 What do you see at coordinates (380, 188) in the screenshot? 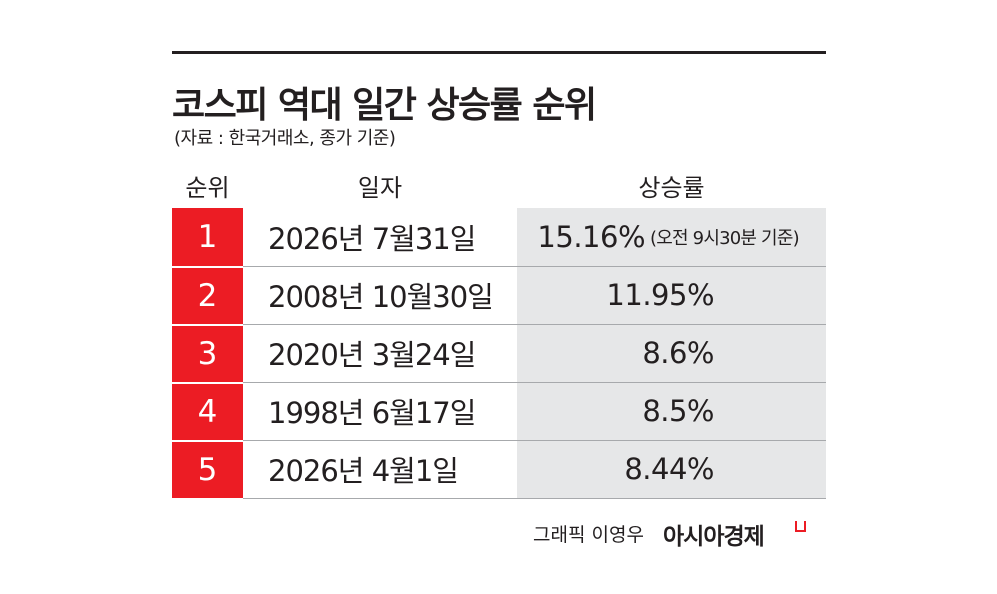
I see `column-header: 일자` at bounding box center [380, 188].